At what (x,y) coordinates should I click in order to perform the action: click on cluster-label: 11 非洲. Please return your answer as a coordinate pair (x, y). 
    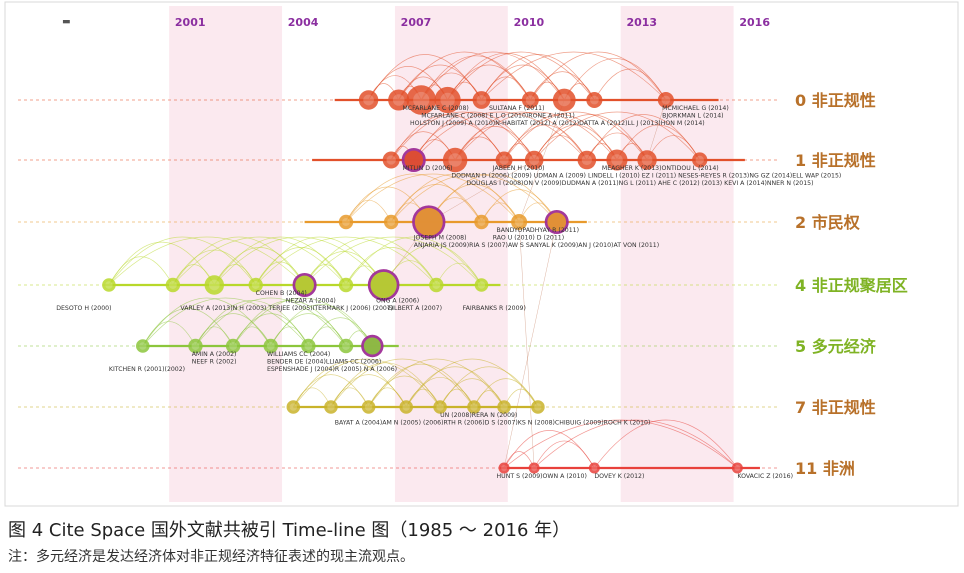
    Looking at the image, I should click on (825, 468).